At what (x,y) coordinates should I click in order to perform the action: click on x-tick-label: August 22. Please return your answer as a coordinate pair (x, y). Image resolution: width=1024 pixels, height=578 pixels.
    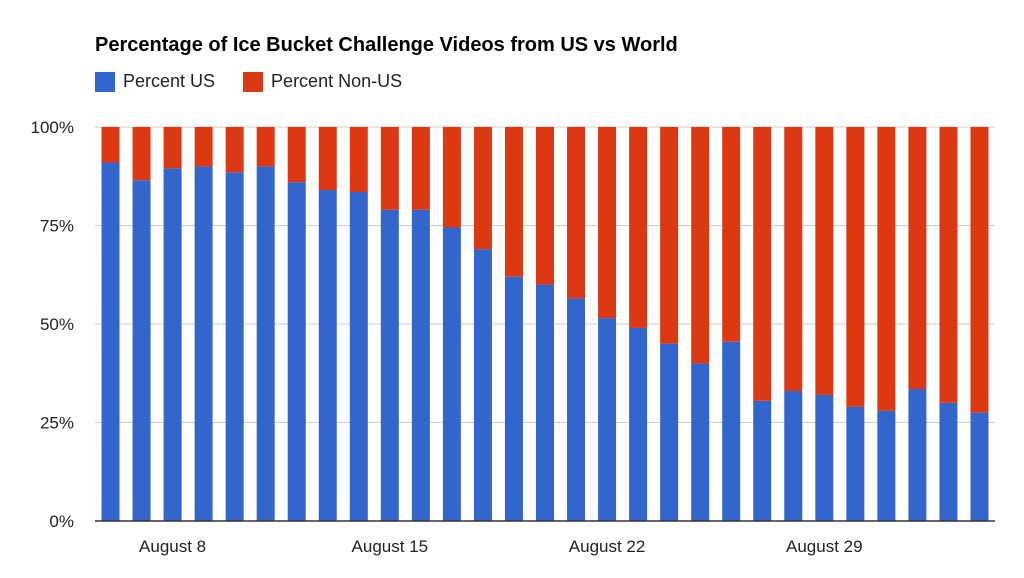
    Looking at the image, I should click on (607, 546).